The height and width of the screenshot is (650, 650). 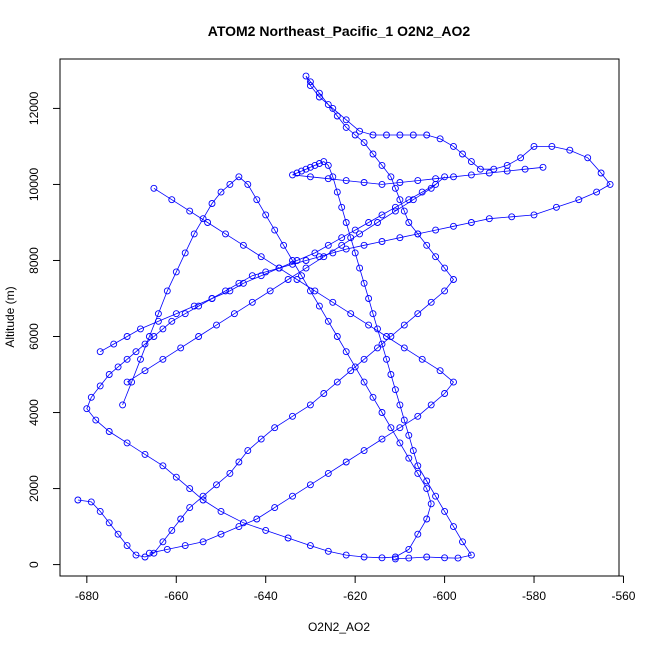 I want to click on y-tick-label: 12000, so click(x=34, y=108).